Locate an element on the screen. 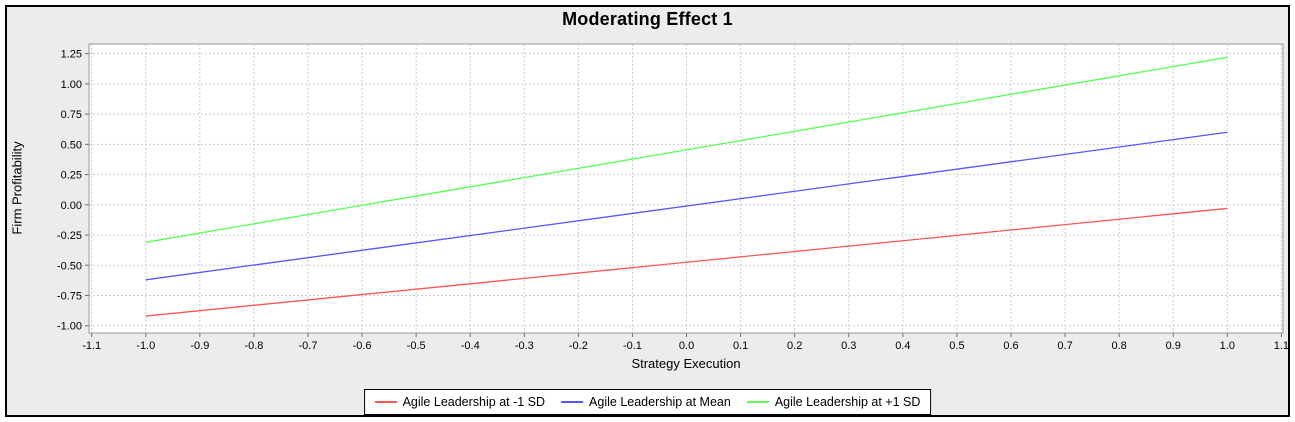  legend-item-mean: Agile Leadership at Mean is located at coordinates (646, 402).